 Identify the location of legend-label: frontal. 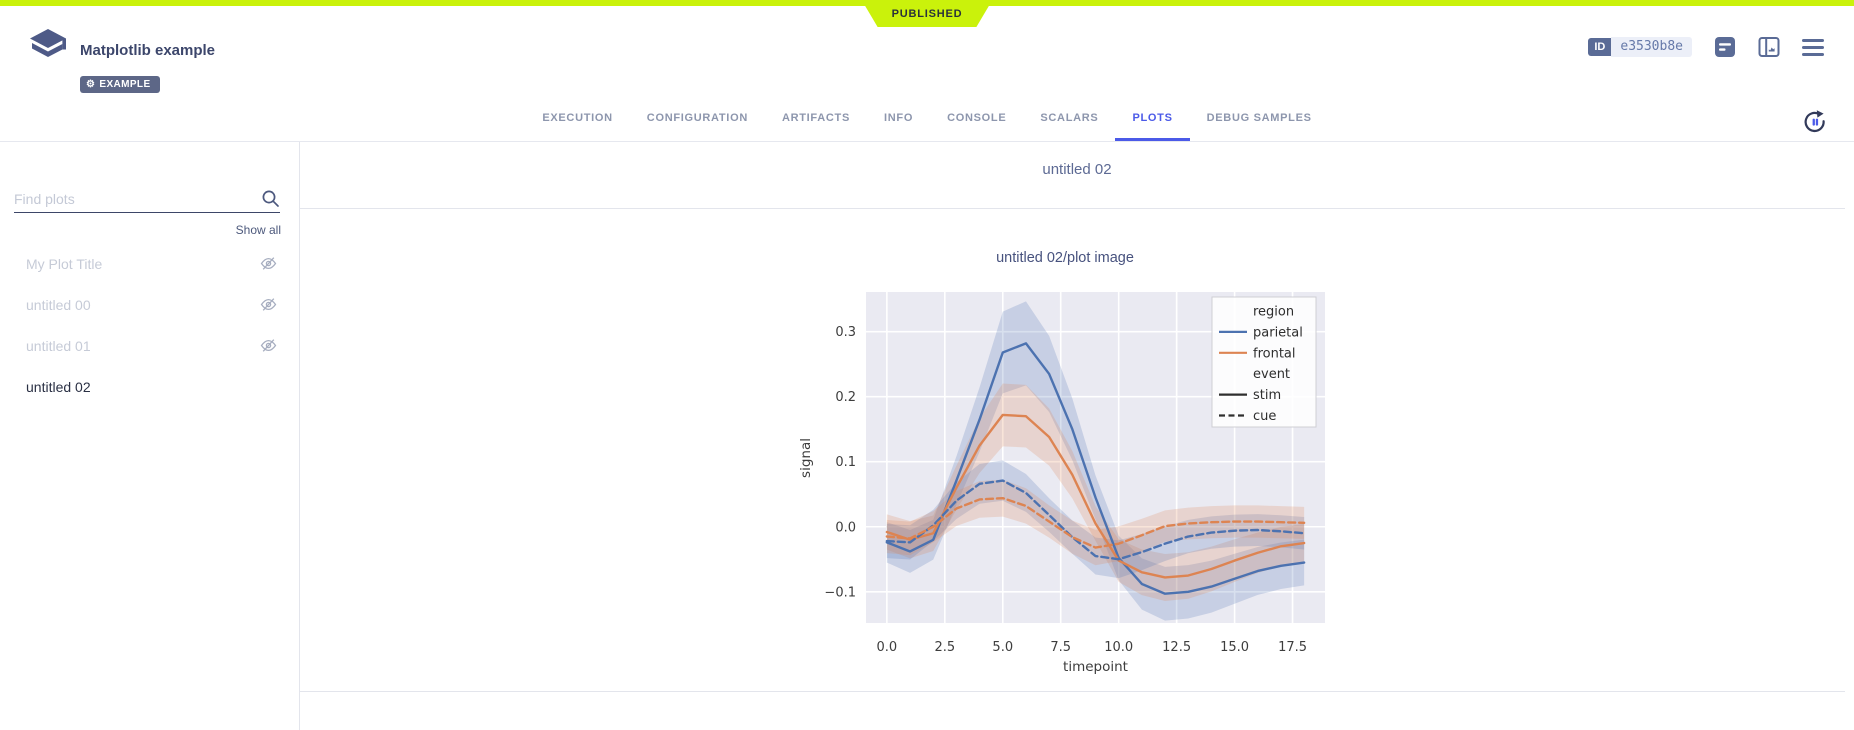
(1274, 353).